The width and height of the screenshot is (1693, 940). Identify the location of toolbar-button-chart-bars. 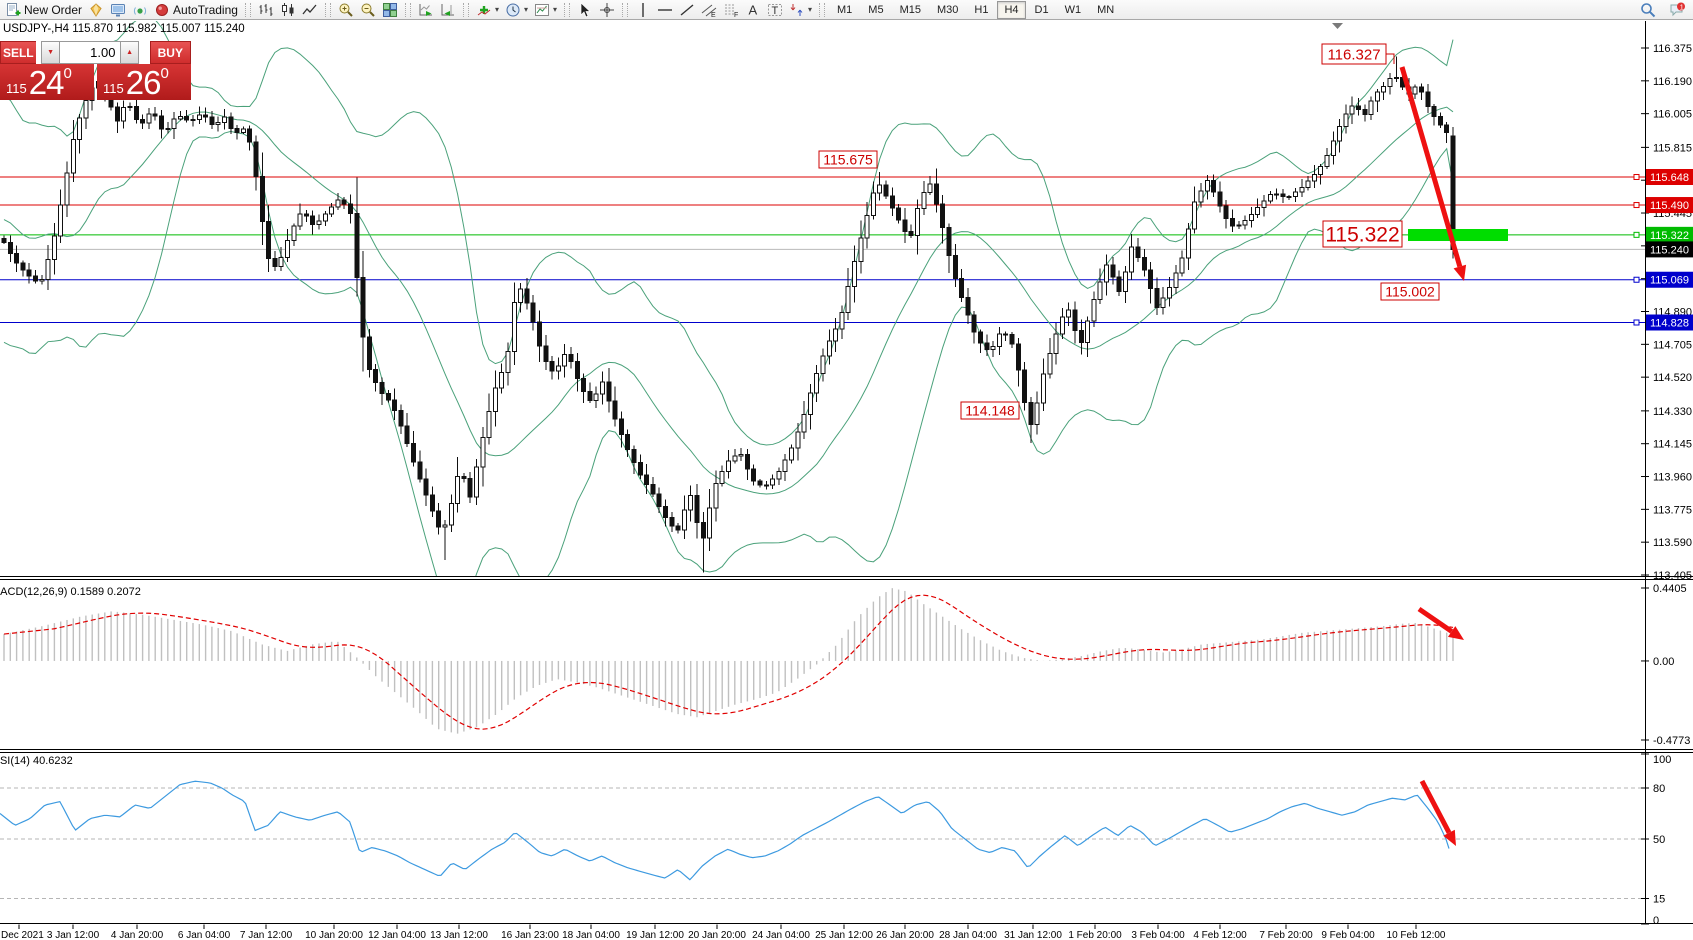
(266, 10).